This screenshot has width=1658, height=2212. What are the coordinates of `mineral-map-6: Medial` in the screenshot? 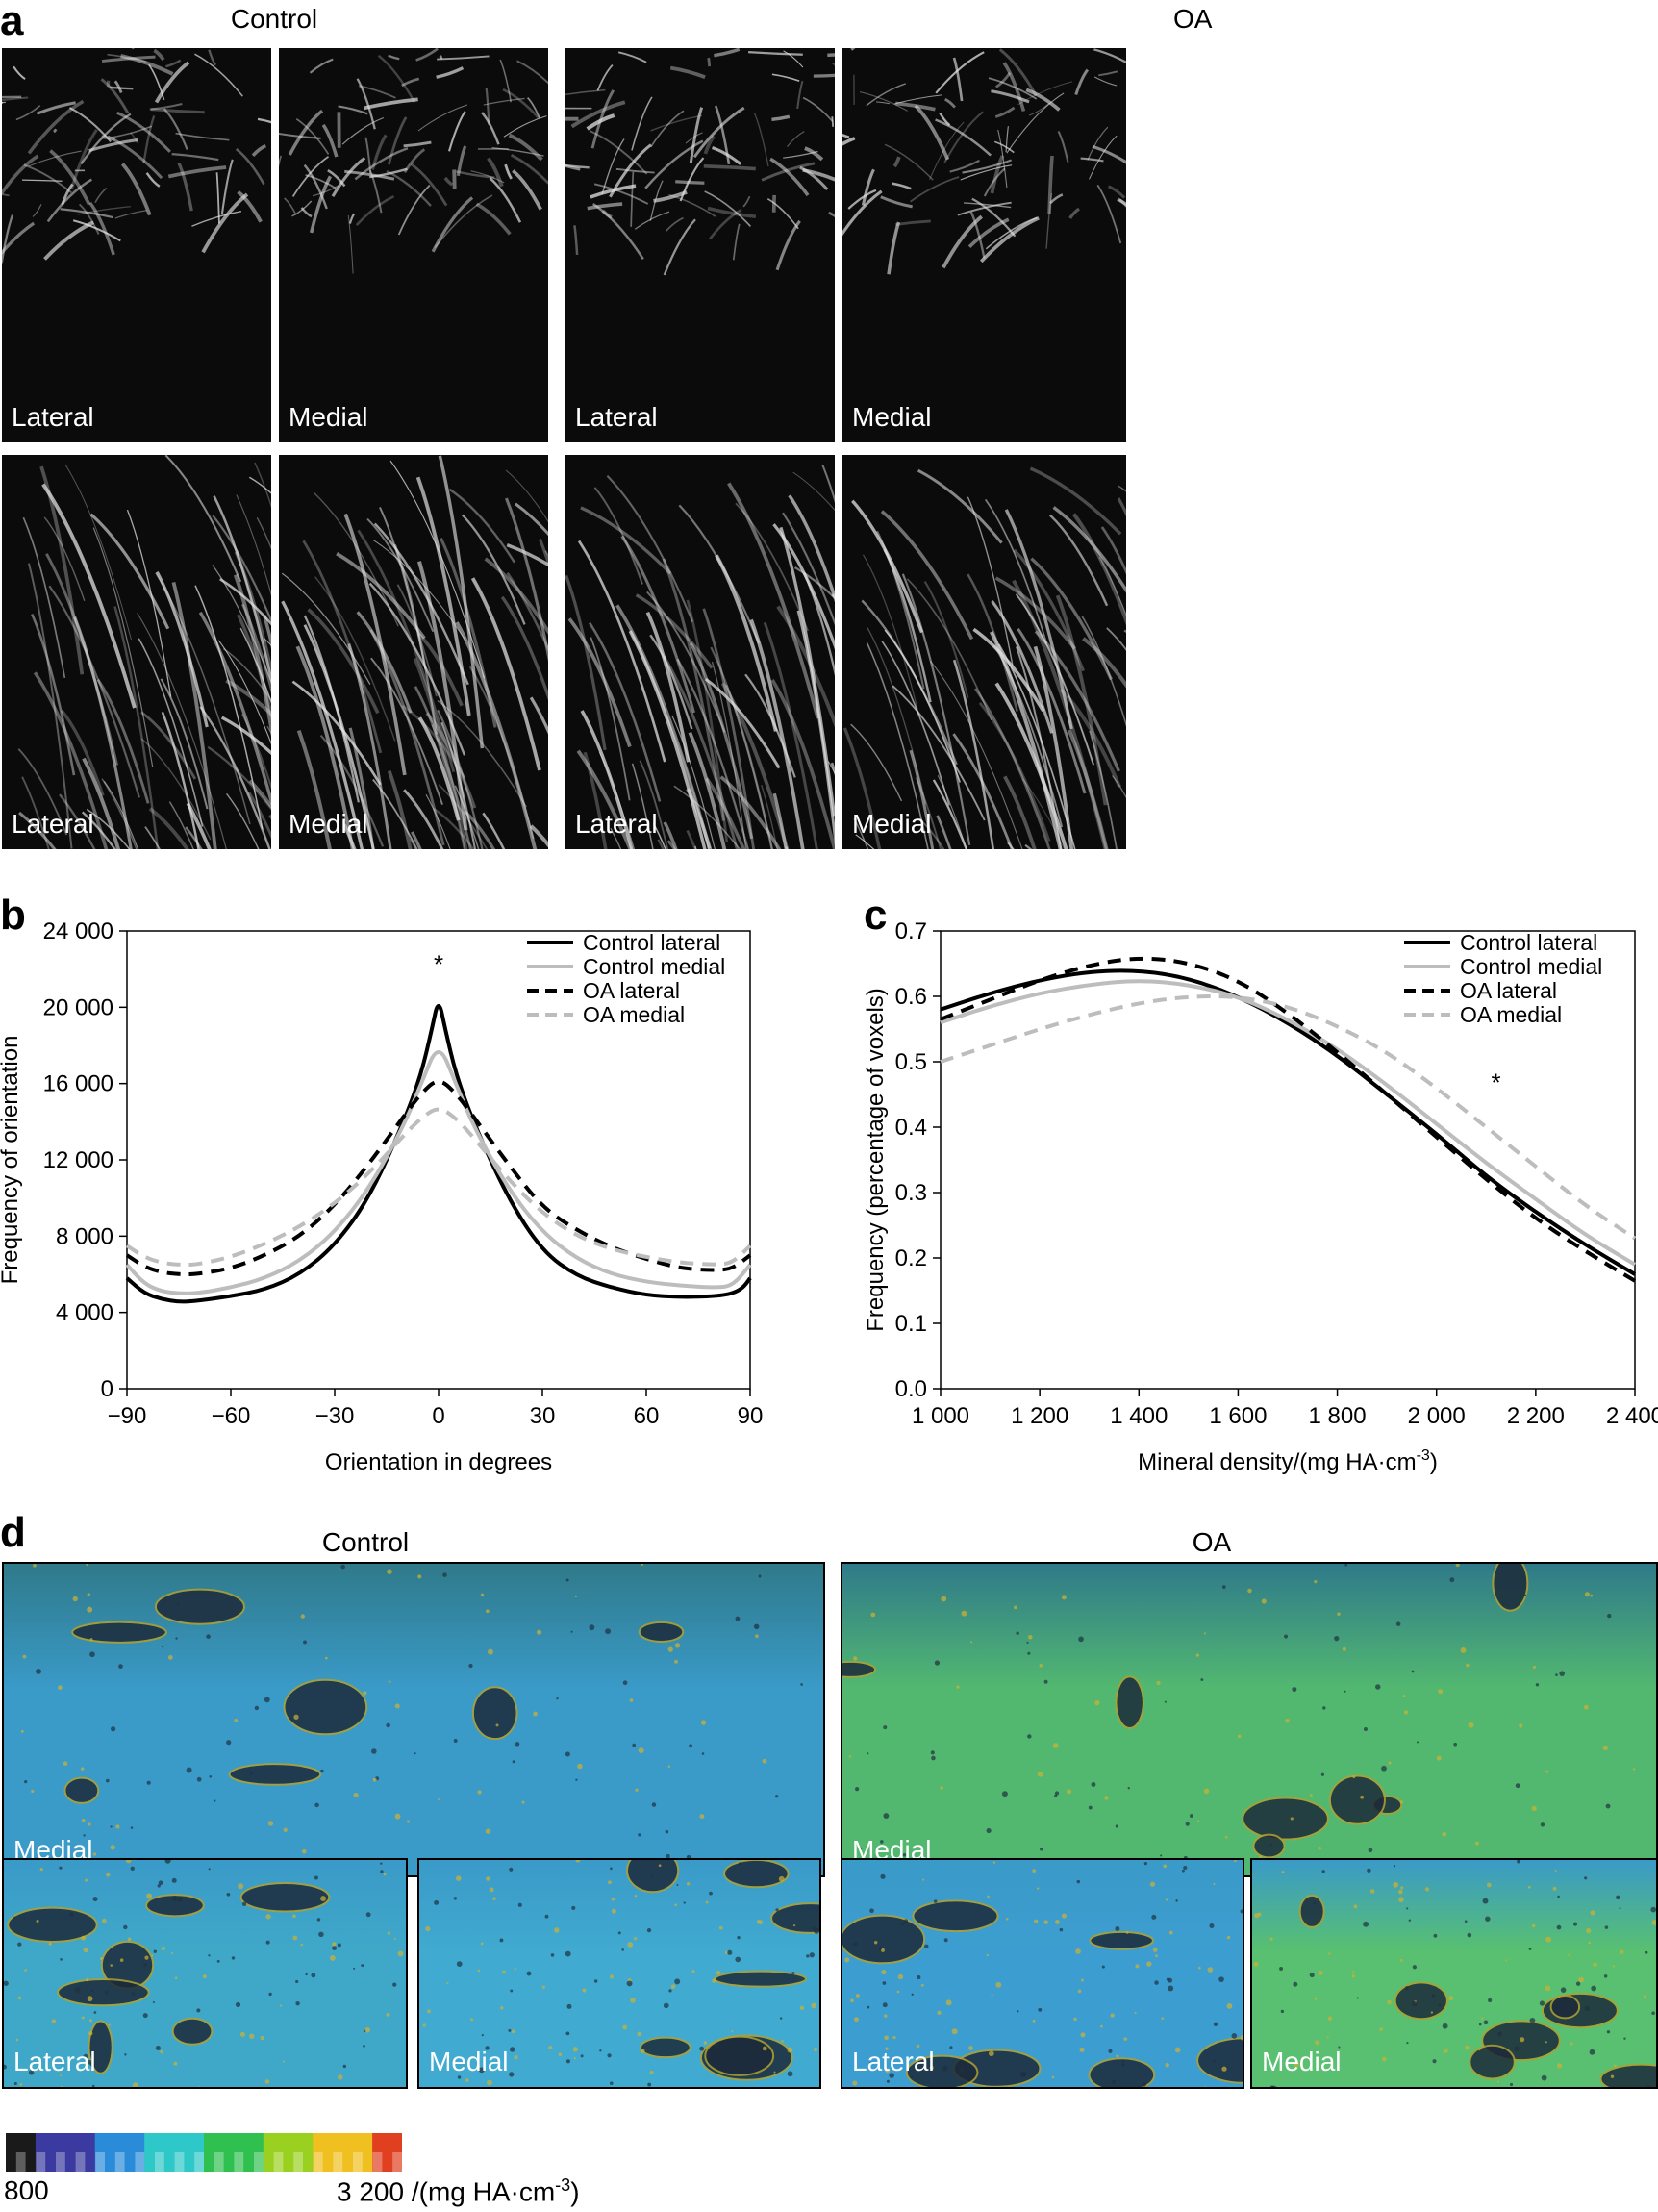 It's located at (1454, 1973).